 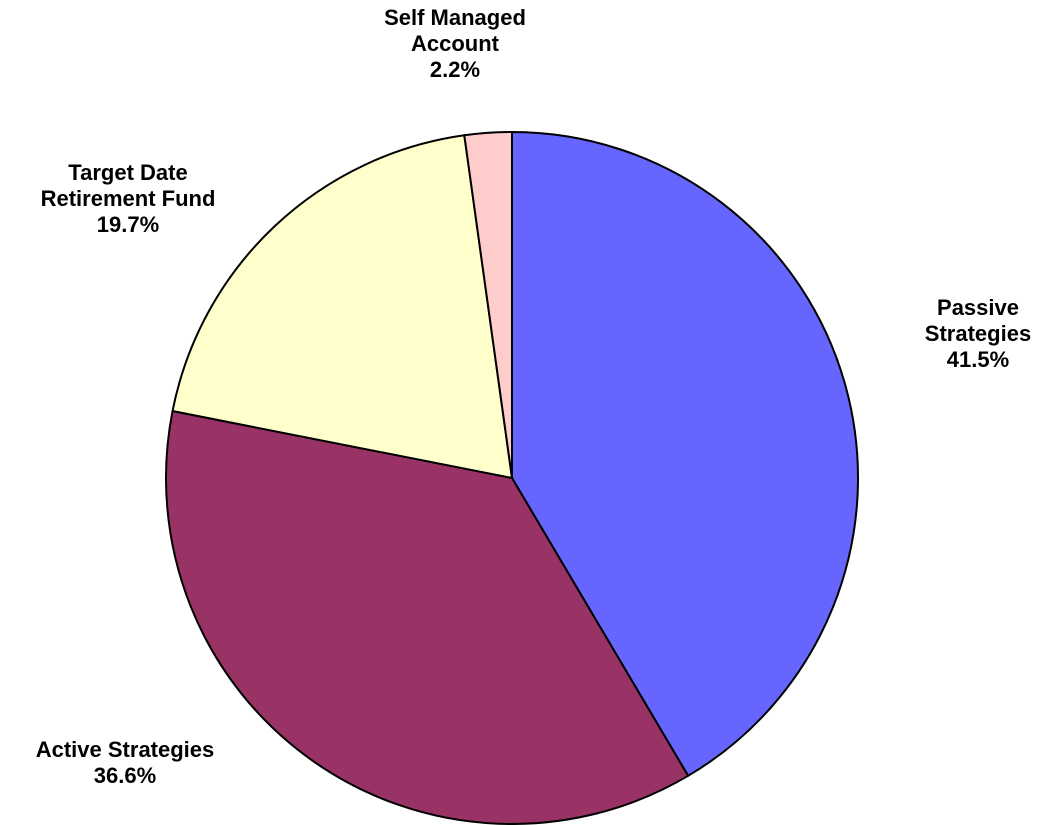 What do you see at coordinates (128, 185) in the screenshot?
I see `category-name: Target Date Retirement Fund` at bounding box center [128, 185].